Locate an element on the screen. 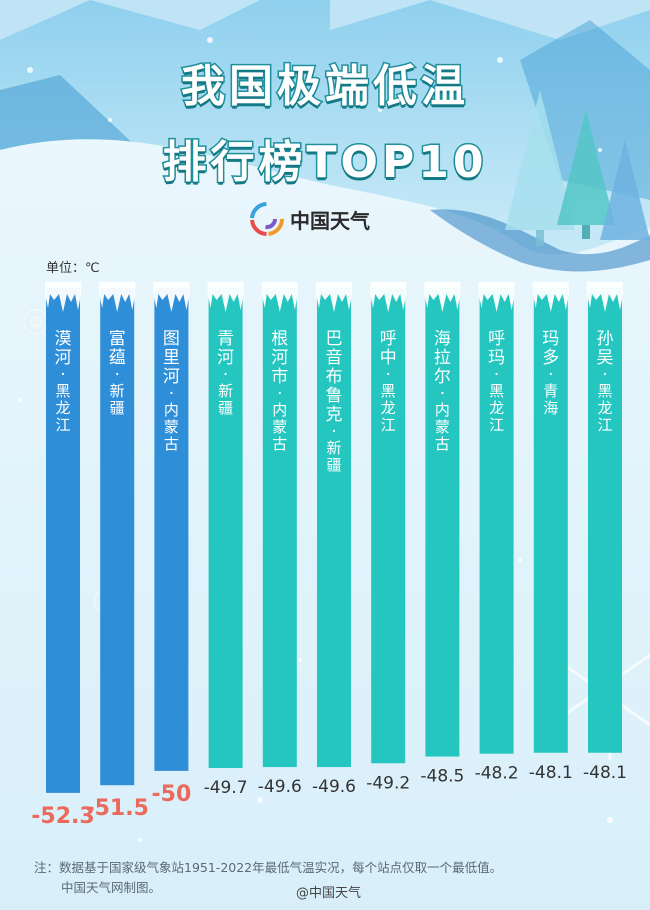 Image resolution: width=650 pixels, height=910 pixels. bar-group: 图 里 河·内 蒙 古 -50 is located at coordinates (172, 544).